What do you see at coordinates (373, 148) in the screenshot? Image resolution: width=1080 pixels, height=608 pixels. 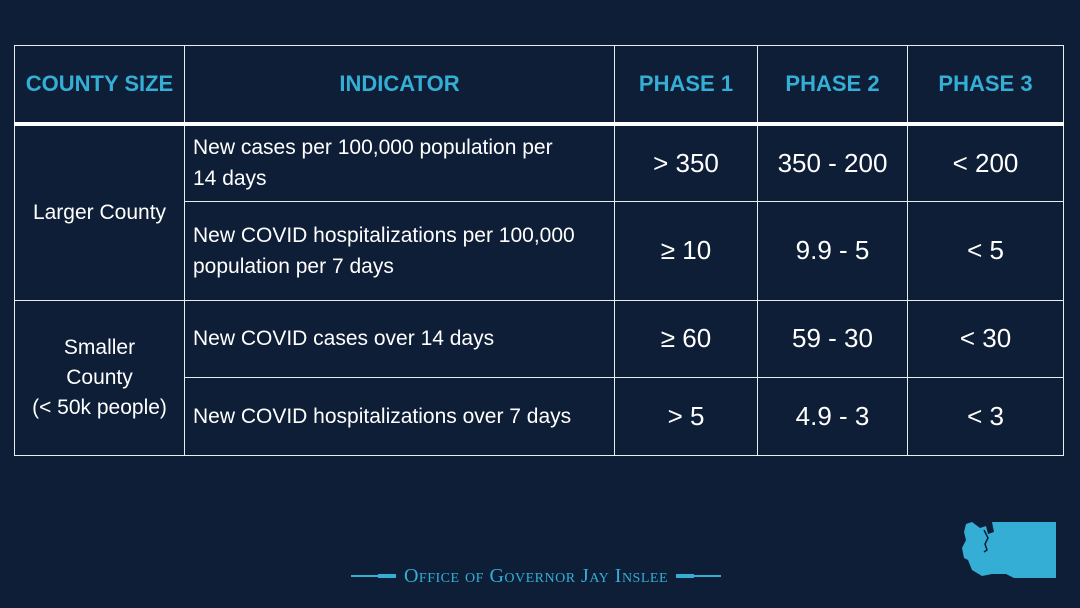 I see `indicator-line: New cases per 100,000 population per` at bounding box center [373, 148].